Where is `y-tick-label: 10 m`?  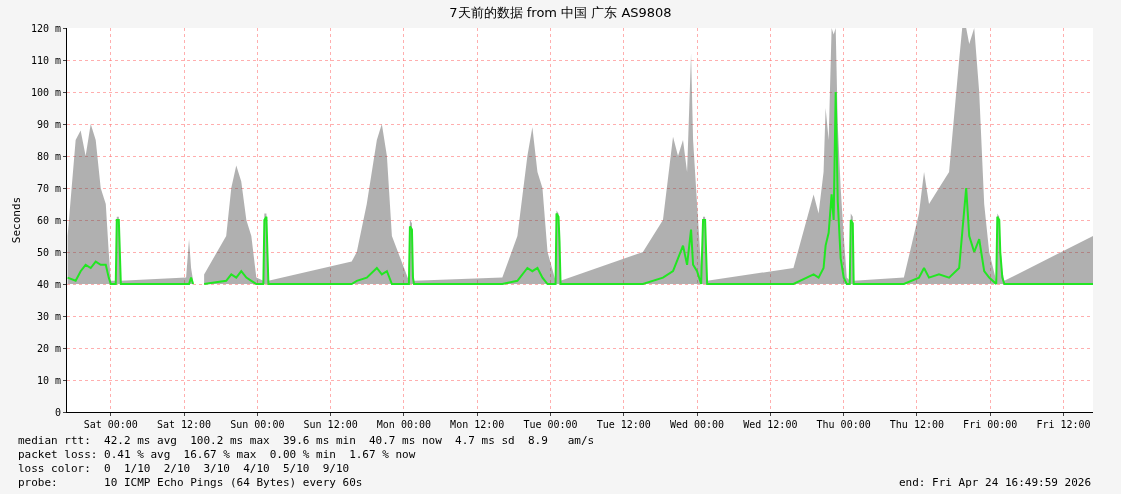 y-tick-label: 10 m is located at coordinates (48, 380).